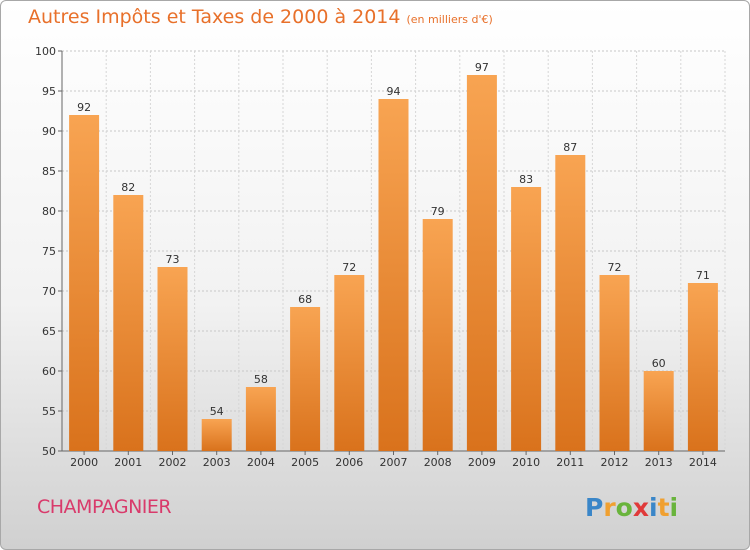 The width and height of the screenshot is (750, 550). I want to click on x-tick-label: 2002, so click(173, 462).